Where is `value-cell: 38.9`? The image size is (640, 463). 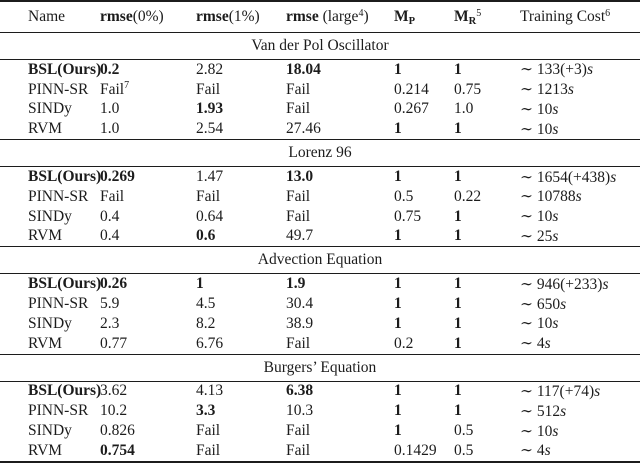
value-cell: 38.9 is located at coordinates (300, 323).